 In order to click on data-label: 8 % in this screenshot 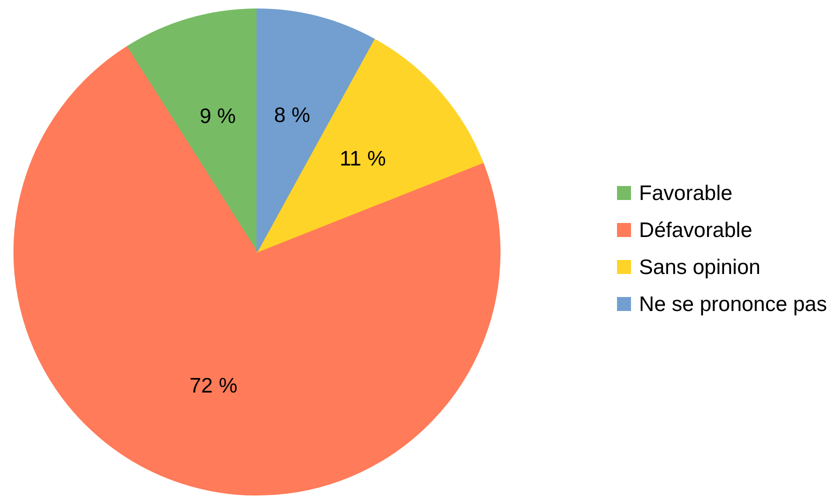, I will do `click(292, 115)`.